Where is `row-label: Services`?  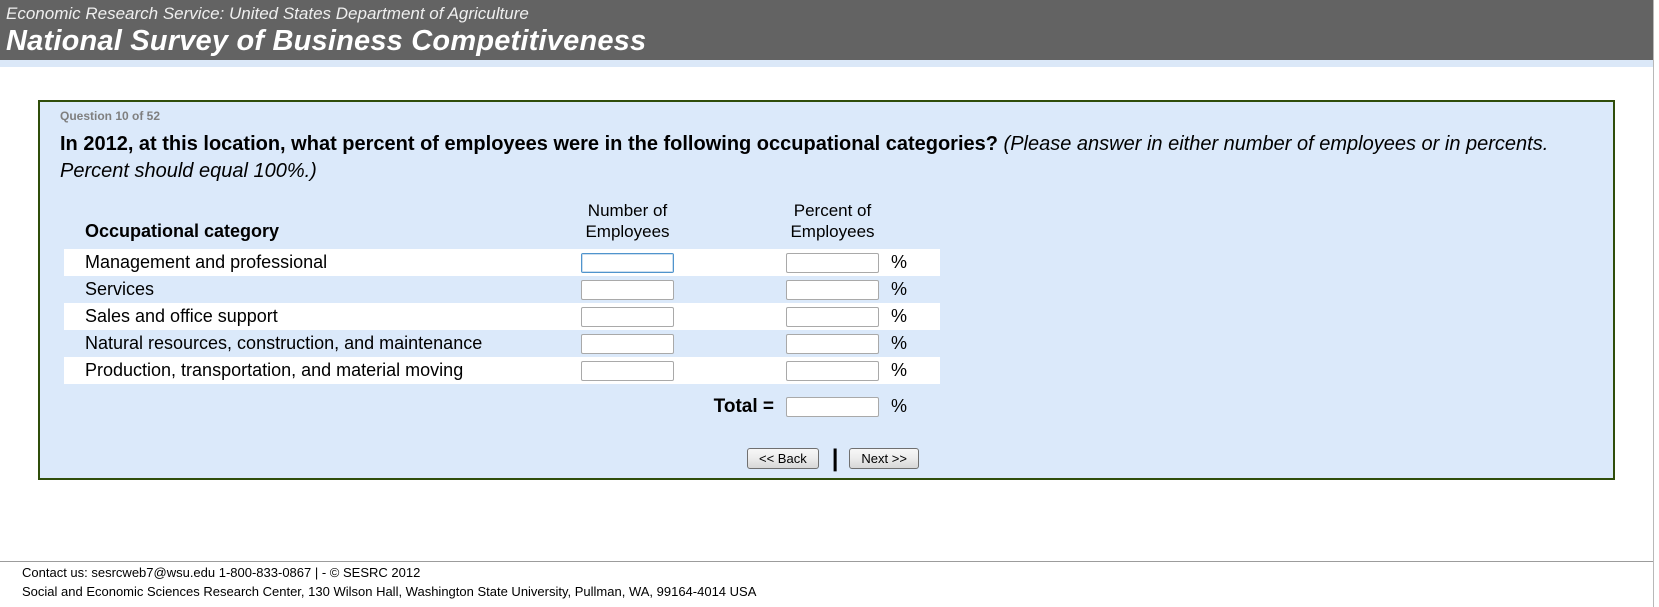 row-label: Services is located at coordinates (120, 289).